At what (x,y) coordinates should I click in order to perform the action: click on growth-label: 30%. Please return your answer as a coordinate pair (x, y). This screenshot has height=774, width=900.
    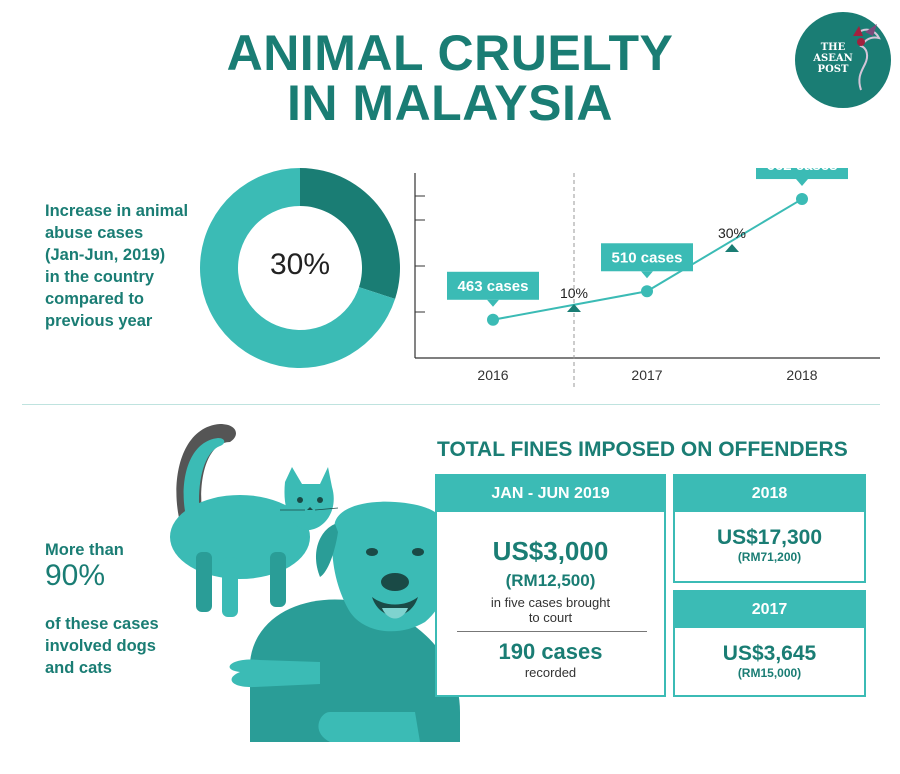
    Looking at the image, I should click on (732, 233).